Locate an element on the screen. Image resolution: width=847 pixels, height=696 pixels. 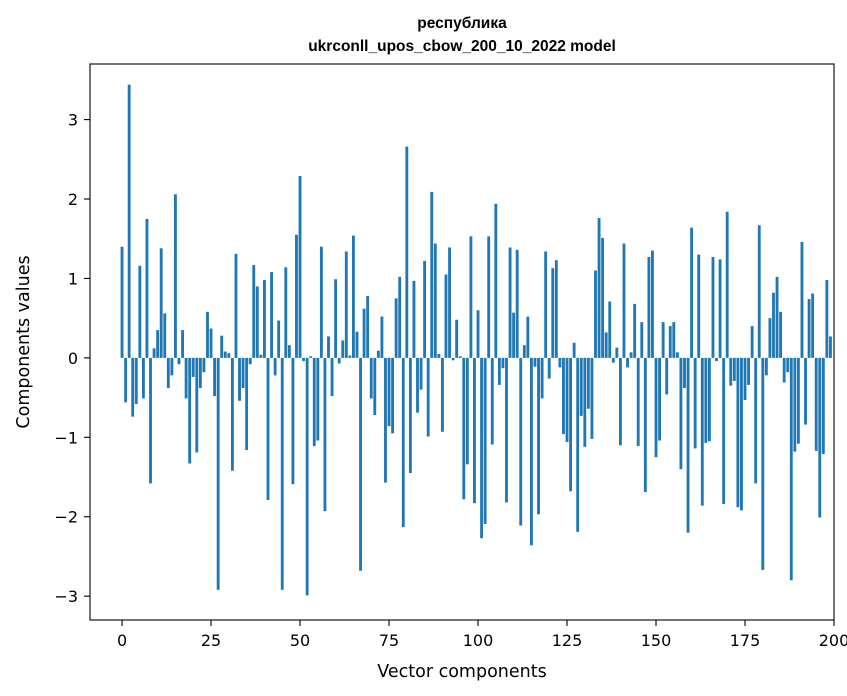
y-tick-label: 1 is located at coordinates (73, 278).